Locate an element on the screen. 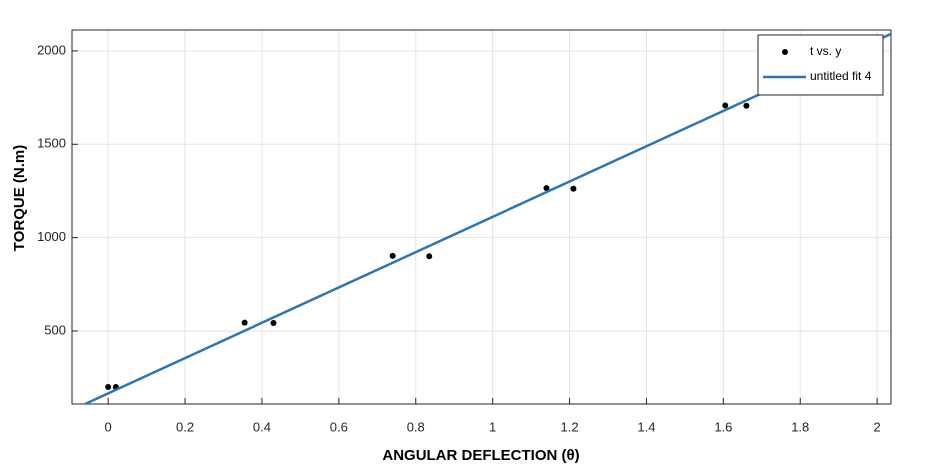 The height and width of the screenshot is (470, 931). x-tick-label: 1.8 is located at coordinates (800, 426).